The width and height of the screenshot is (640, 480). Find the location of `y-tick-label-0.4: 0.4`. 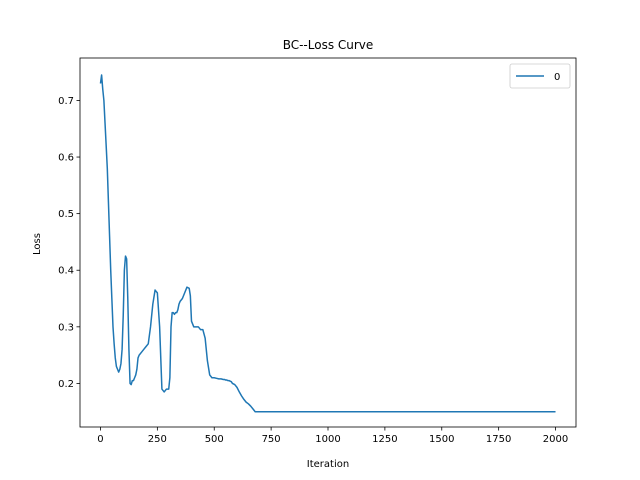

y-tick-label-0.4: 0.4 is located at coordinates (66, 271).